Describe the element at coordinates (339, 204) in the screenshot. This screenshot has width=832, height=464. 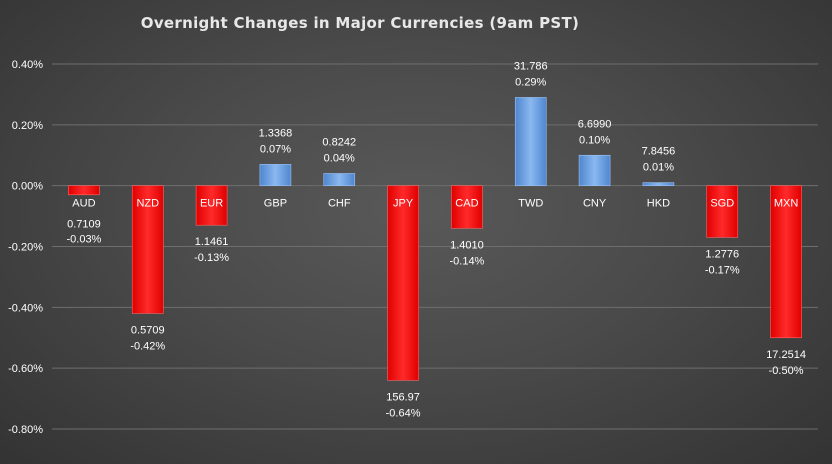
I see `category-label: CHF` at that location.